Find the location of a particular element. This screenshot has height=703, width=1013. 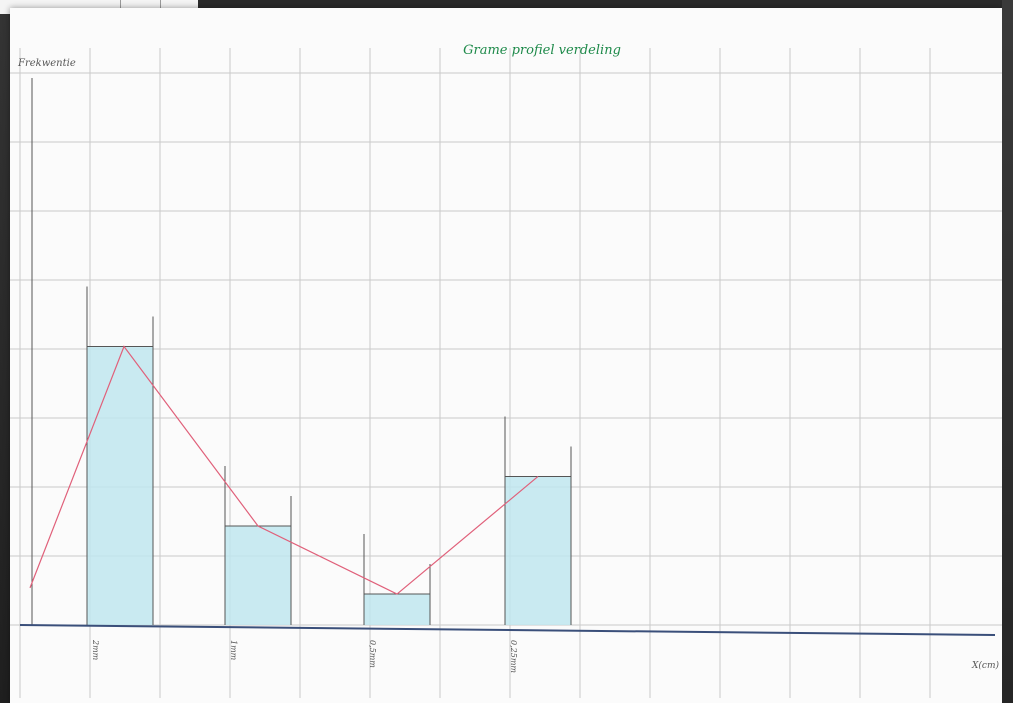

viewer-right-edge is located at coordinates (1007, 351).